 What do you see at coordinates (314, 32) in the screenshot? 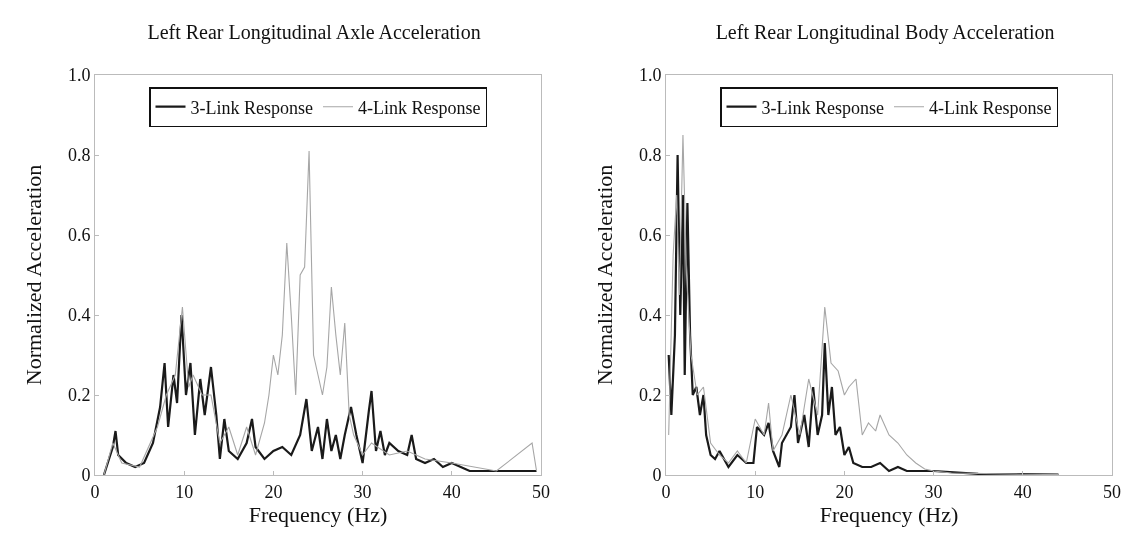
I see `chart-title: Left Rear Longitudinal Axle Acceleration` at bounding box center [314, 32].